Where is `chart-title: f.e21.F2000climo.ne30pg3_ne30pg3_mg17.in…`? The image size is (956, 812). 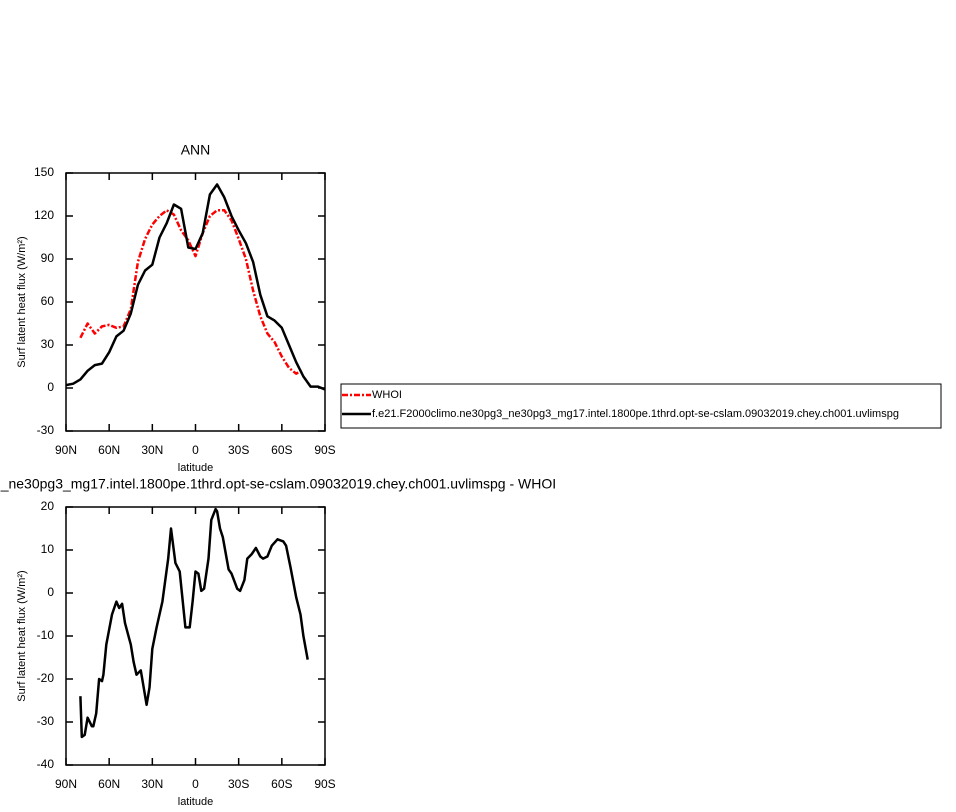 chart-title: f.e21.F2000climo.ne30pg3_ne30pg3_mg17.in… is located at coordinates (278, 484).